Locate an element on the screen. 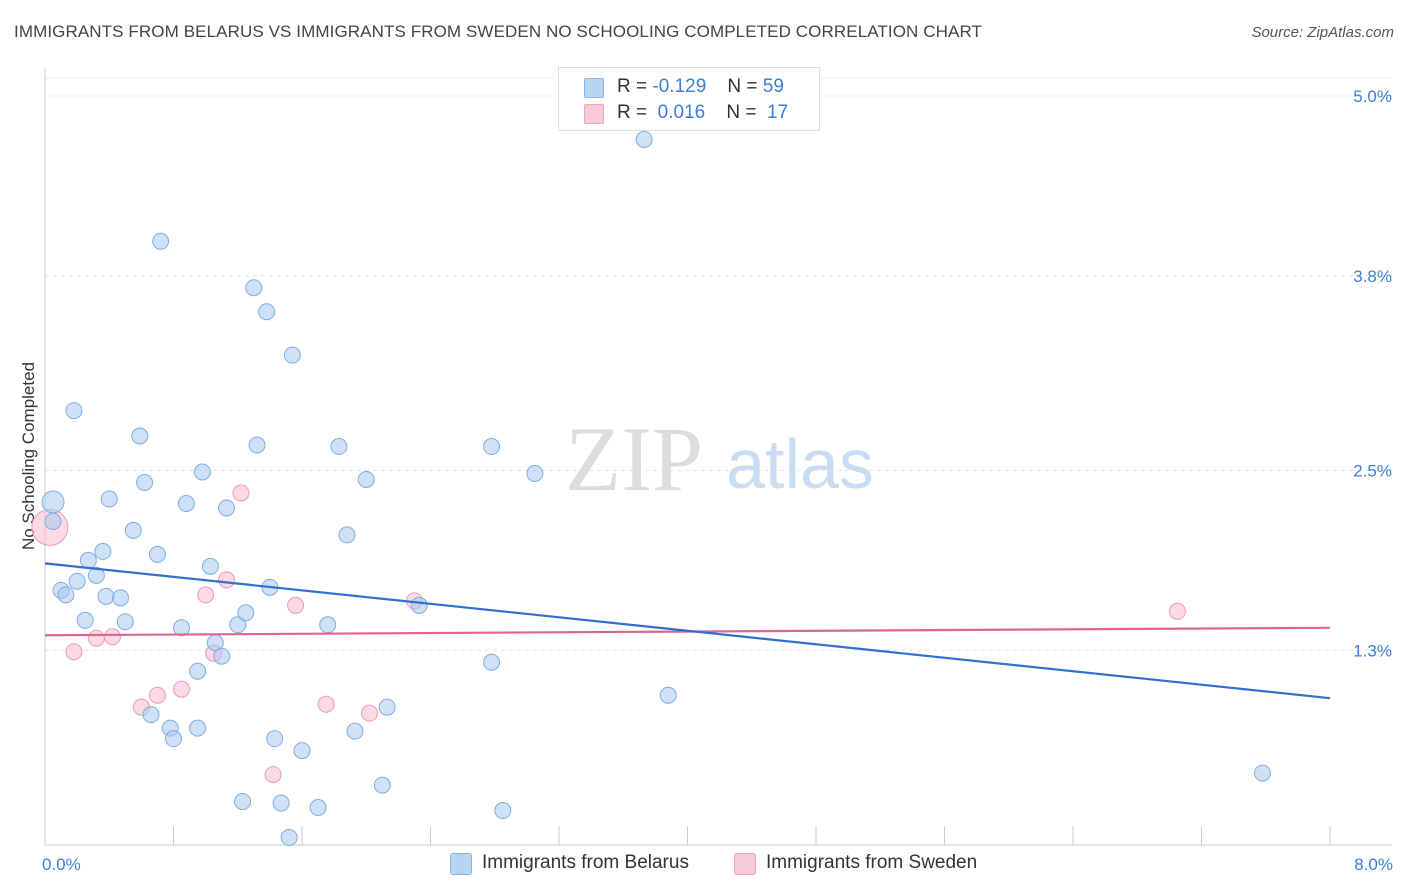 The height and width of the screenshot is (892, 1406). legend-swatch-sweden is located at coordinates (594, 114).